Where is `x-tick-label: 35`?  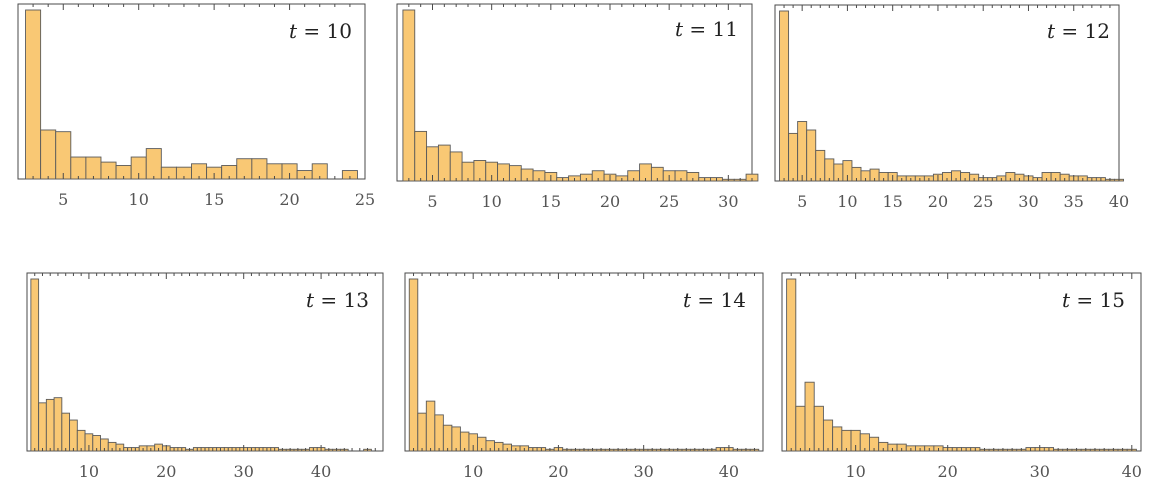
x-tick-label: 35 is located at coordinates (1074, 201).